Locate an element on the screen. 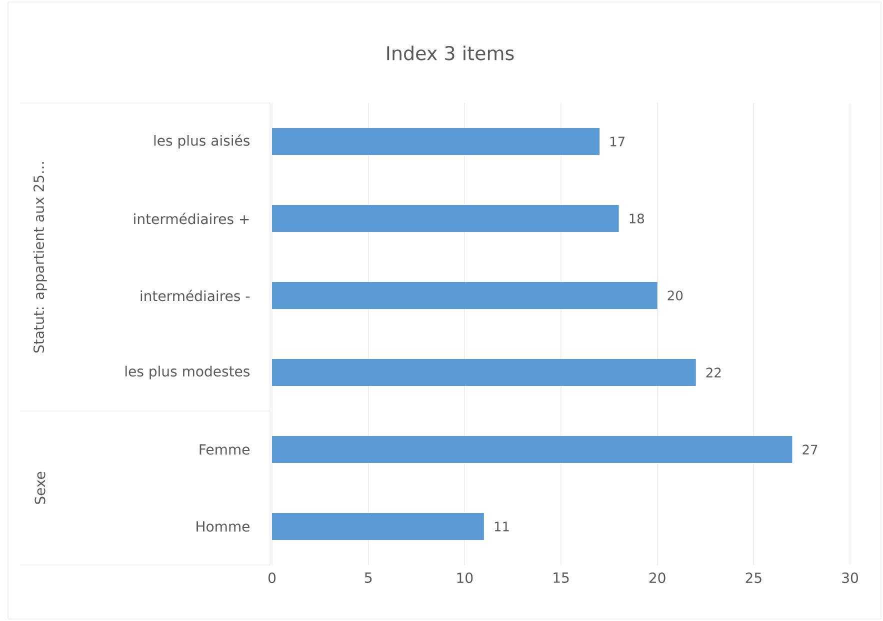 The width and height of the screenshot is (883, 621). y-tick-label: intermédiaires - is located at coordinates (195, 296).